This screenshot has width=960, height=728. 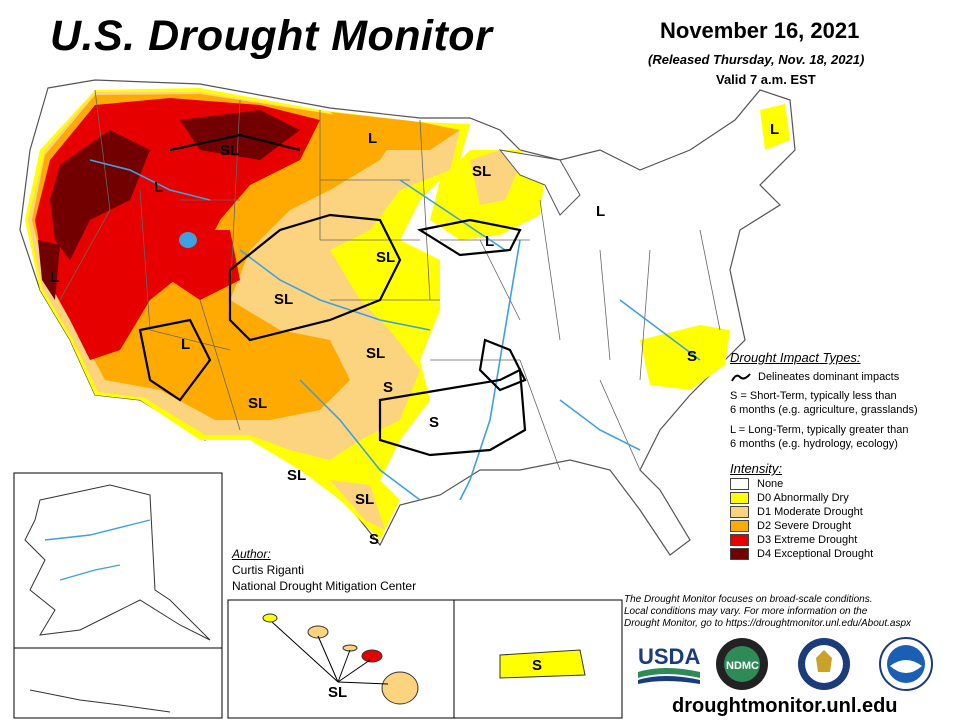 I want to click on impact-line-text: Delineates dominant impacts, so click(x=829, y=377).